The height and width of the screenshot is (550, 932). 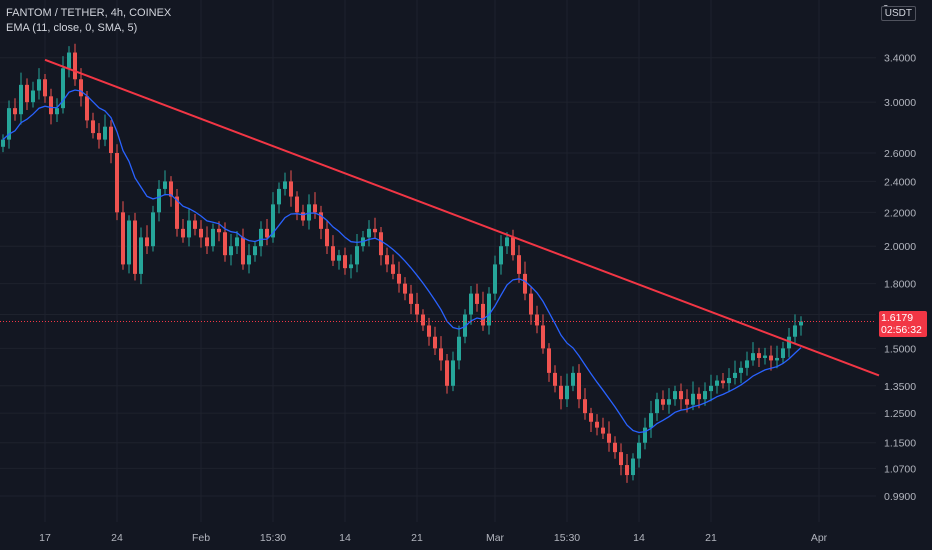 I want to click on time-tick-label: Feb, so click(x=201, y=538).